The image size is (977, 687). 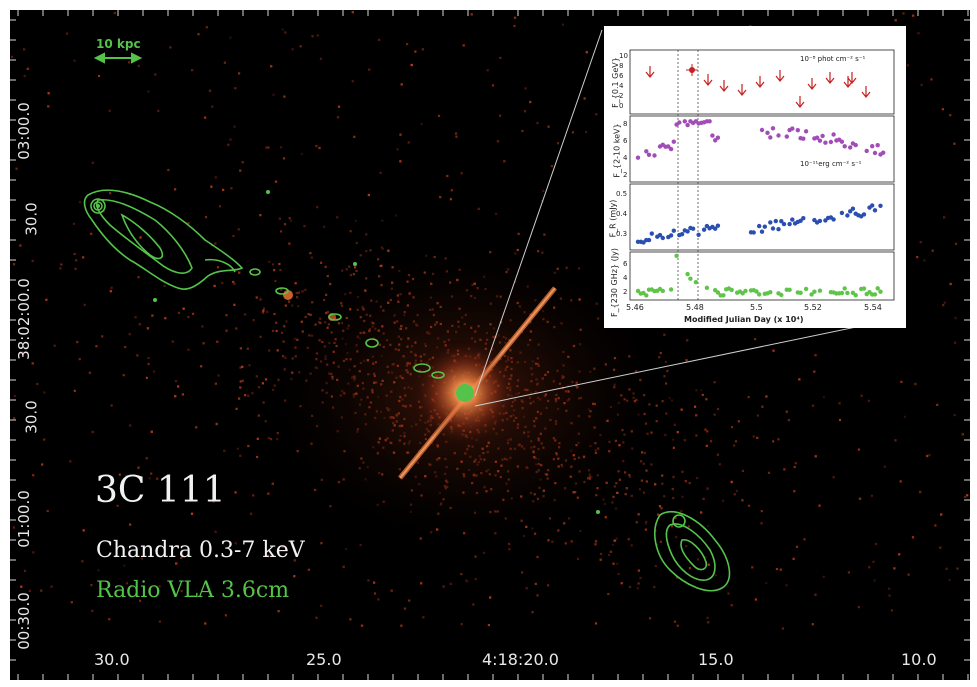 I want to click on inset-x-tick: 5.46, so click(x=635, y=307).